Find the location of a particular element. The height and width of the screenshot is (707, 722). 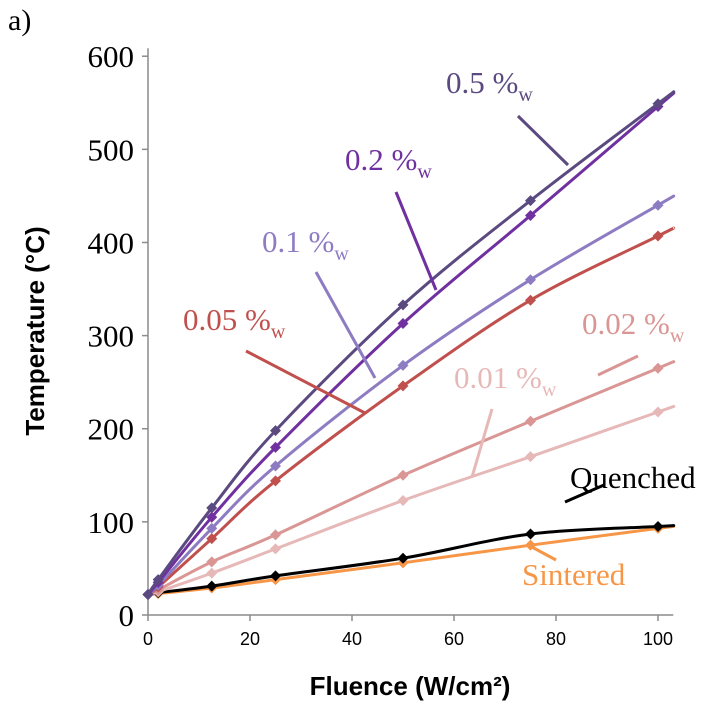

series-label: 0.02 %w is located at coordinates (633, 326).